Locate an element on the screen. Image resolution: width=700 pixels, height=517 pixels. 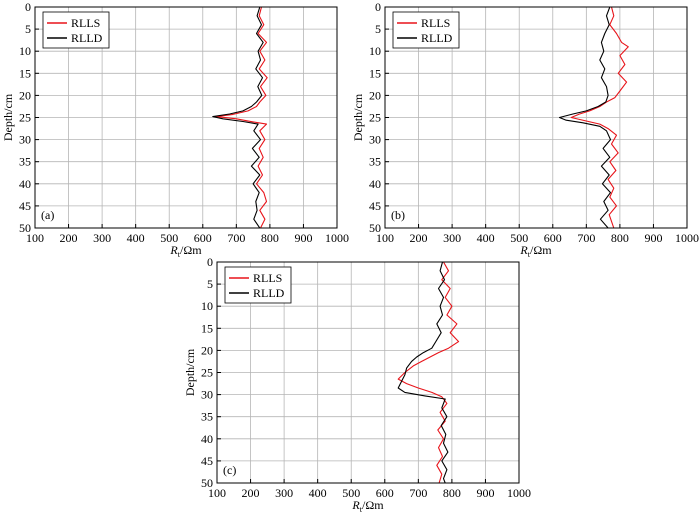
panel-label: (c) is located at coordinates (229, 470).